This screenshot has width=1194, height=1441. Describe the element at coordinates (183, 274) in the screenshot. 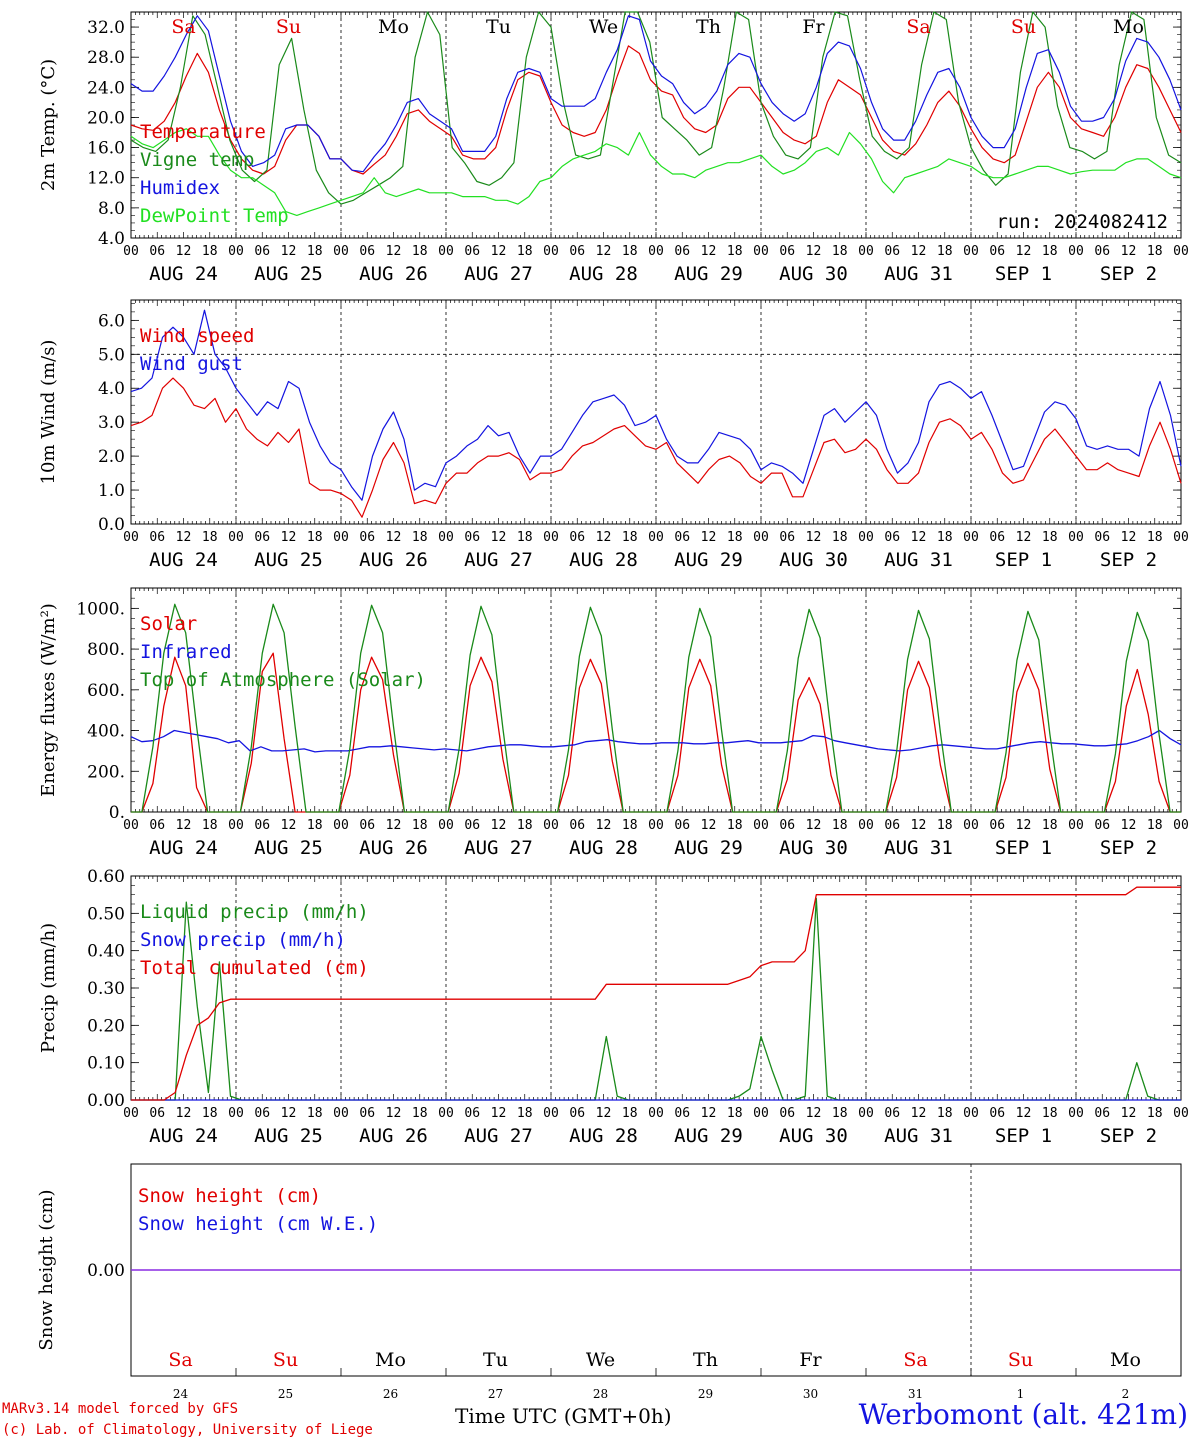

I see `x-day-label: AUG 24` at that location.